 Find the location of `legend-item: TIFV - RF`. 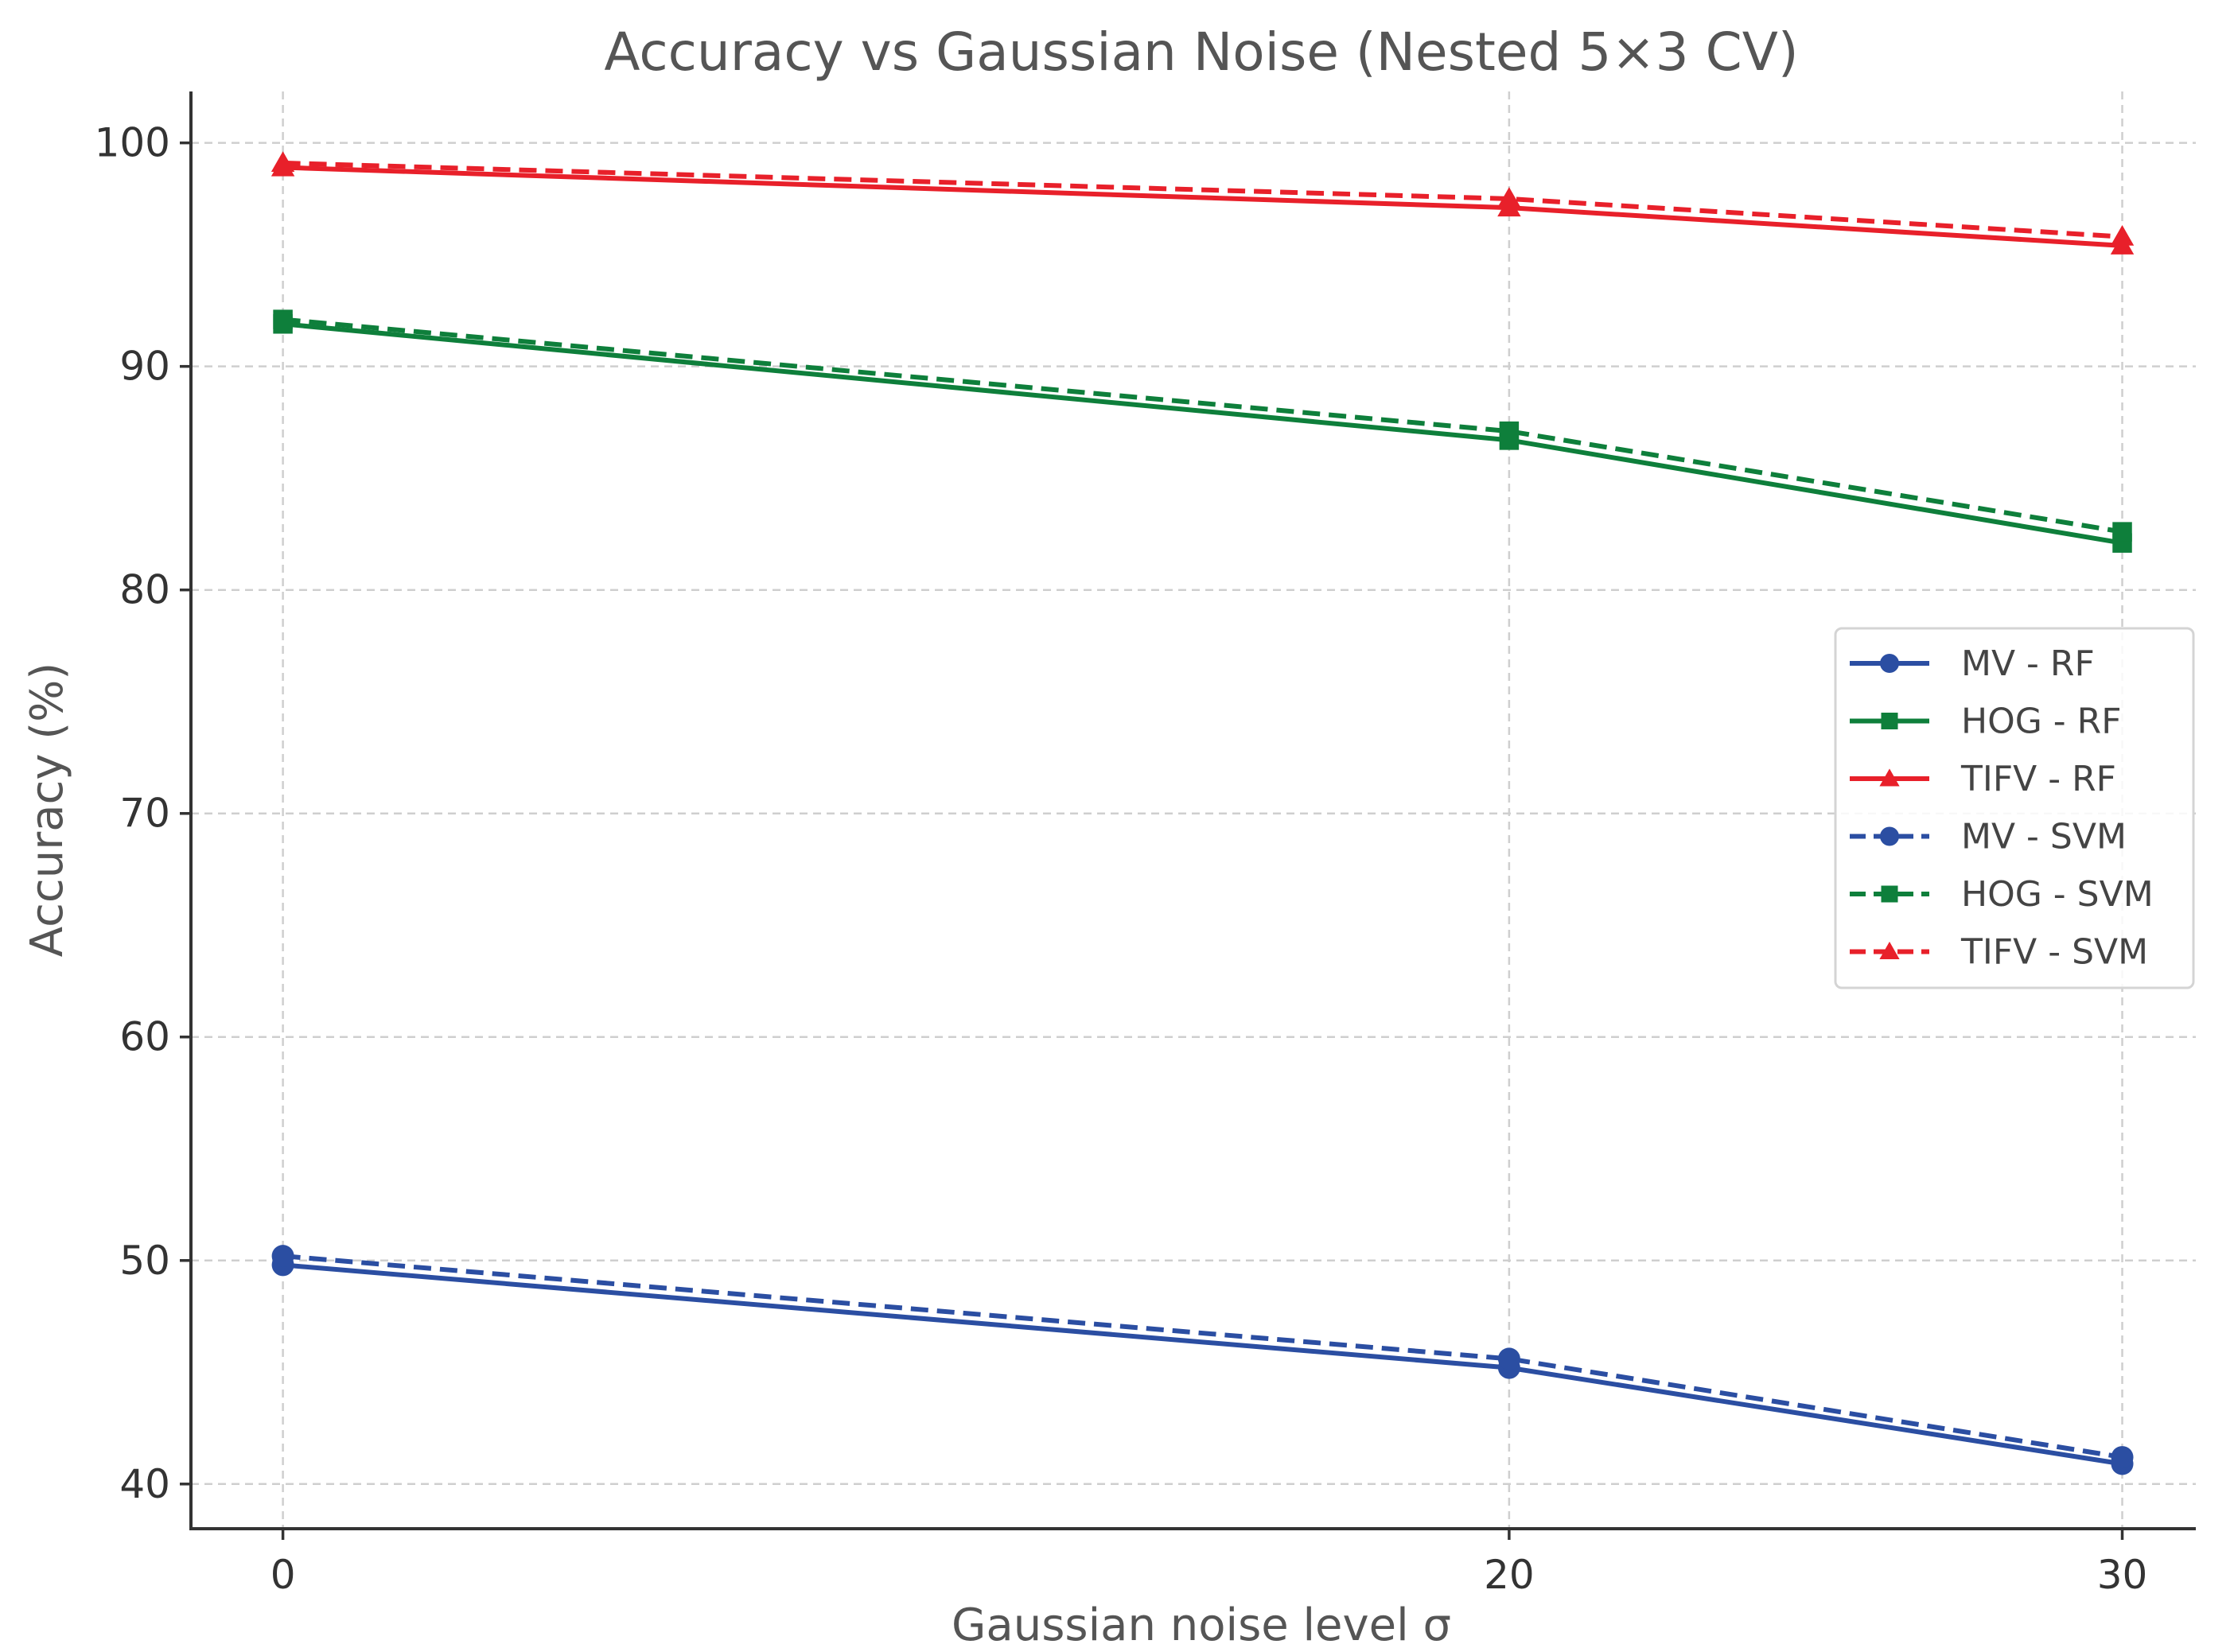

legend-item: TIFV - RF is located at coordinates (1983, 779).